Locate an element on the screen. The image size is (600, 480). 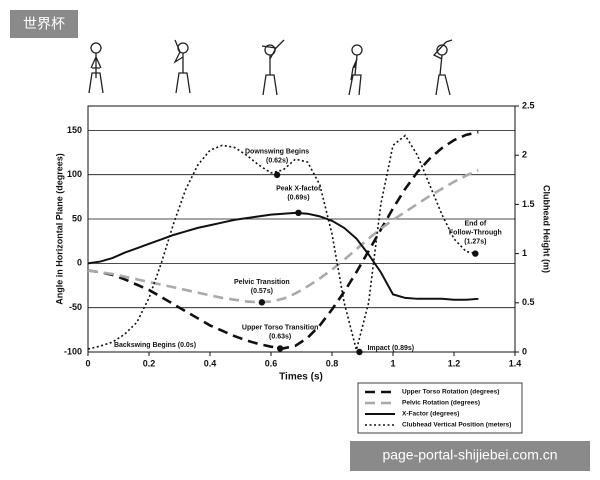
annotation-text: (0.69s) is located at coordinates (298, 198).